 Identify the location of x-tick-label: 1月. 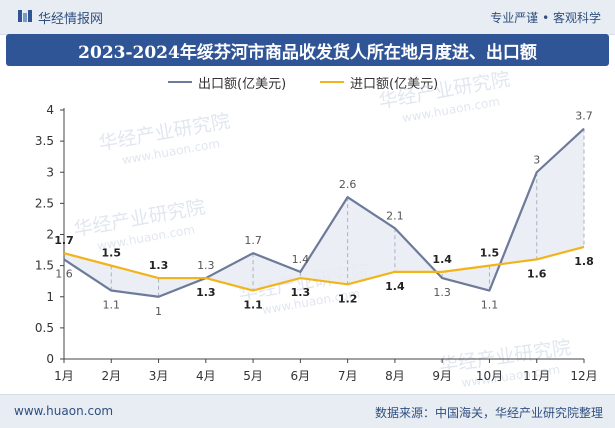
(64, 376).